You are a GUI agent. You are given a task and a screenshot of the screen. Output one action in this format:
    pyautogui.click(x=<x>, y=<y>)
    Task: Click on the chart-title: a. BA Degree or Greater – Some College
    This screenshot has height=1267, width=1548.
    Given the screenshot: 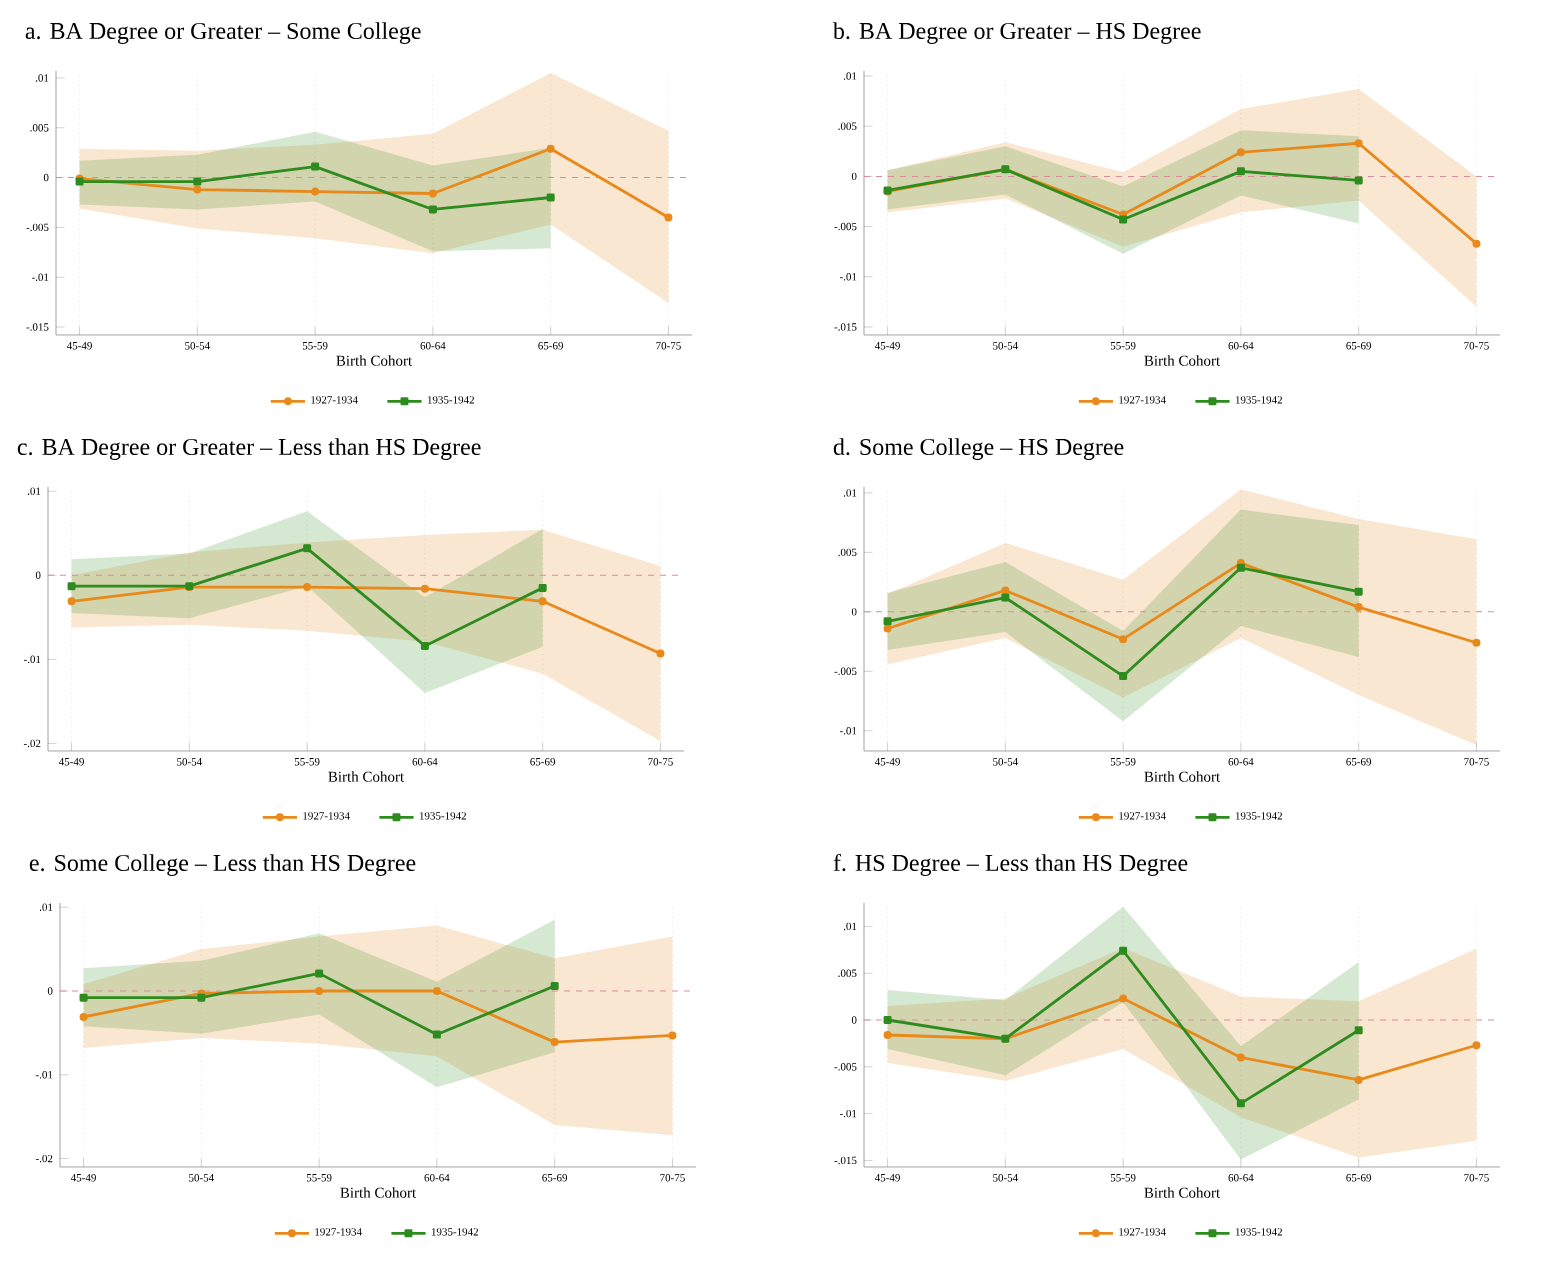 What is the action you would take?
    pyautogui.click(x=223, y=33)
    